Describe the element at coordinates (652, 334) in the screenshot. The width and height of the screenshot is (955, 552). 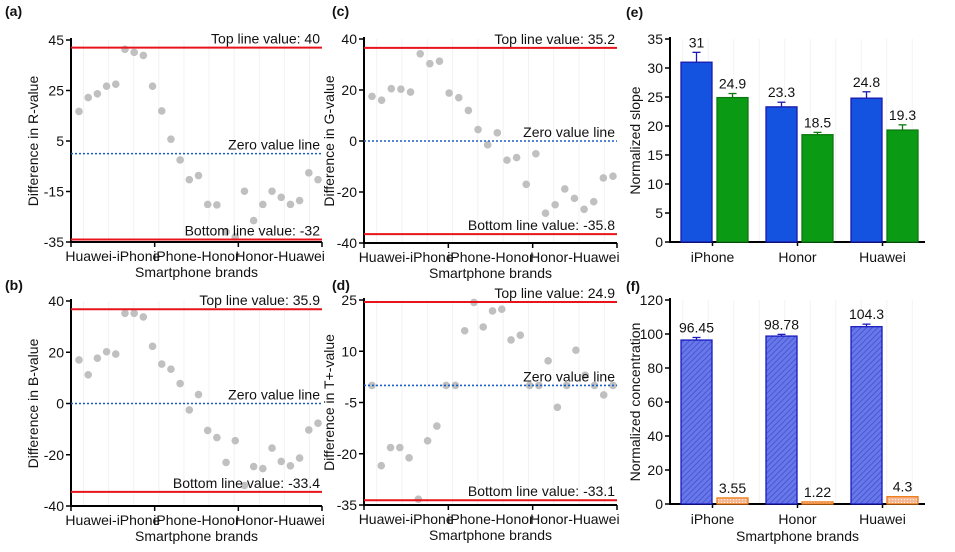
I see `y-tick-label: 100` at that location.